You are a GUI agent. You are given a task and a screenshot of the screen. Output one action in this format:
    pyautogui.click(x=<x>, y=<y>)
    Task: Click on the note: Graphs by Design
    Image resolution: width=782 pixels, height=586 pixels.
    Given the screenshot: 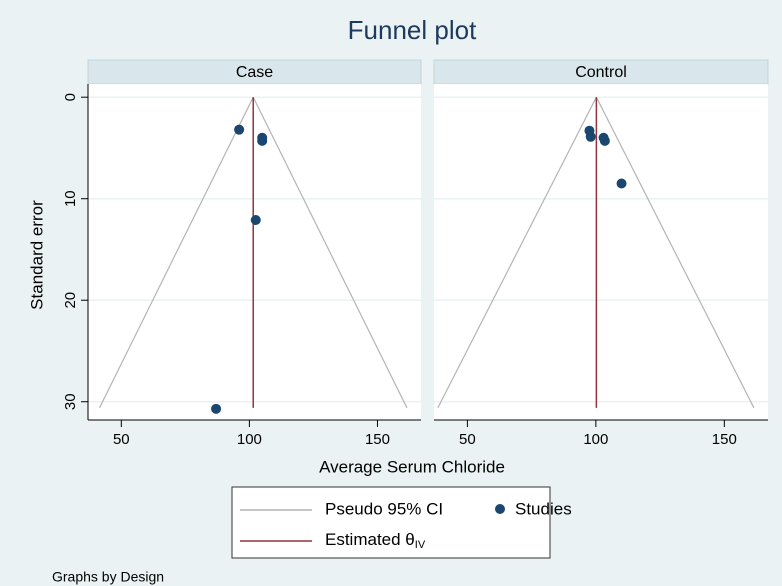 What is the action you would take?
    pyautogui.click(x=108, y=577)
    